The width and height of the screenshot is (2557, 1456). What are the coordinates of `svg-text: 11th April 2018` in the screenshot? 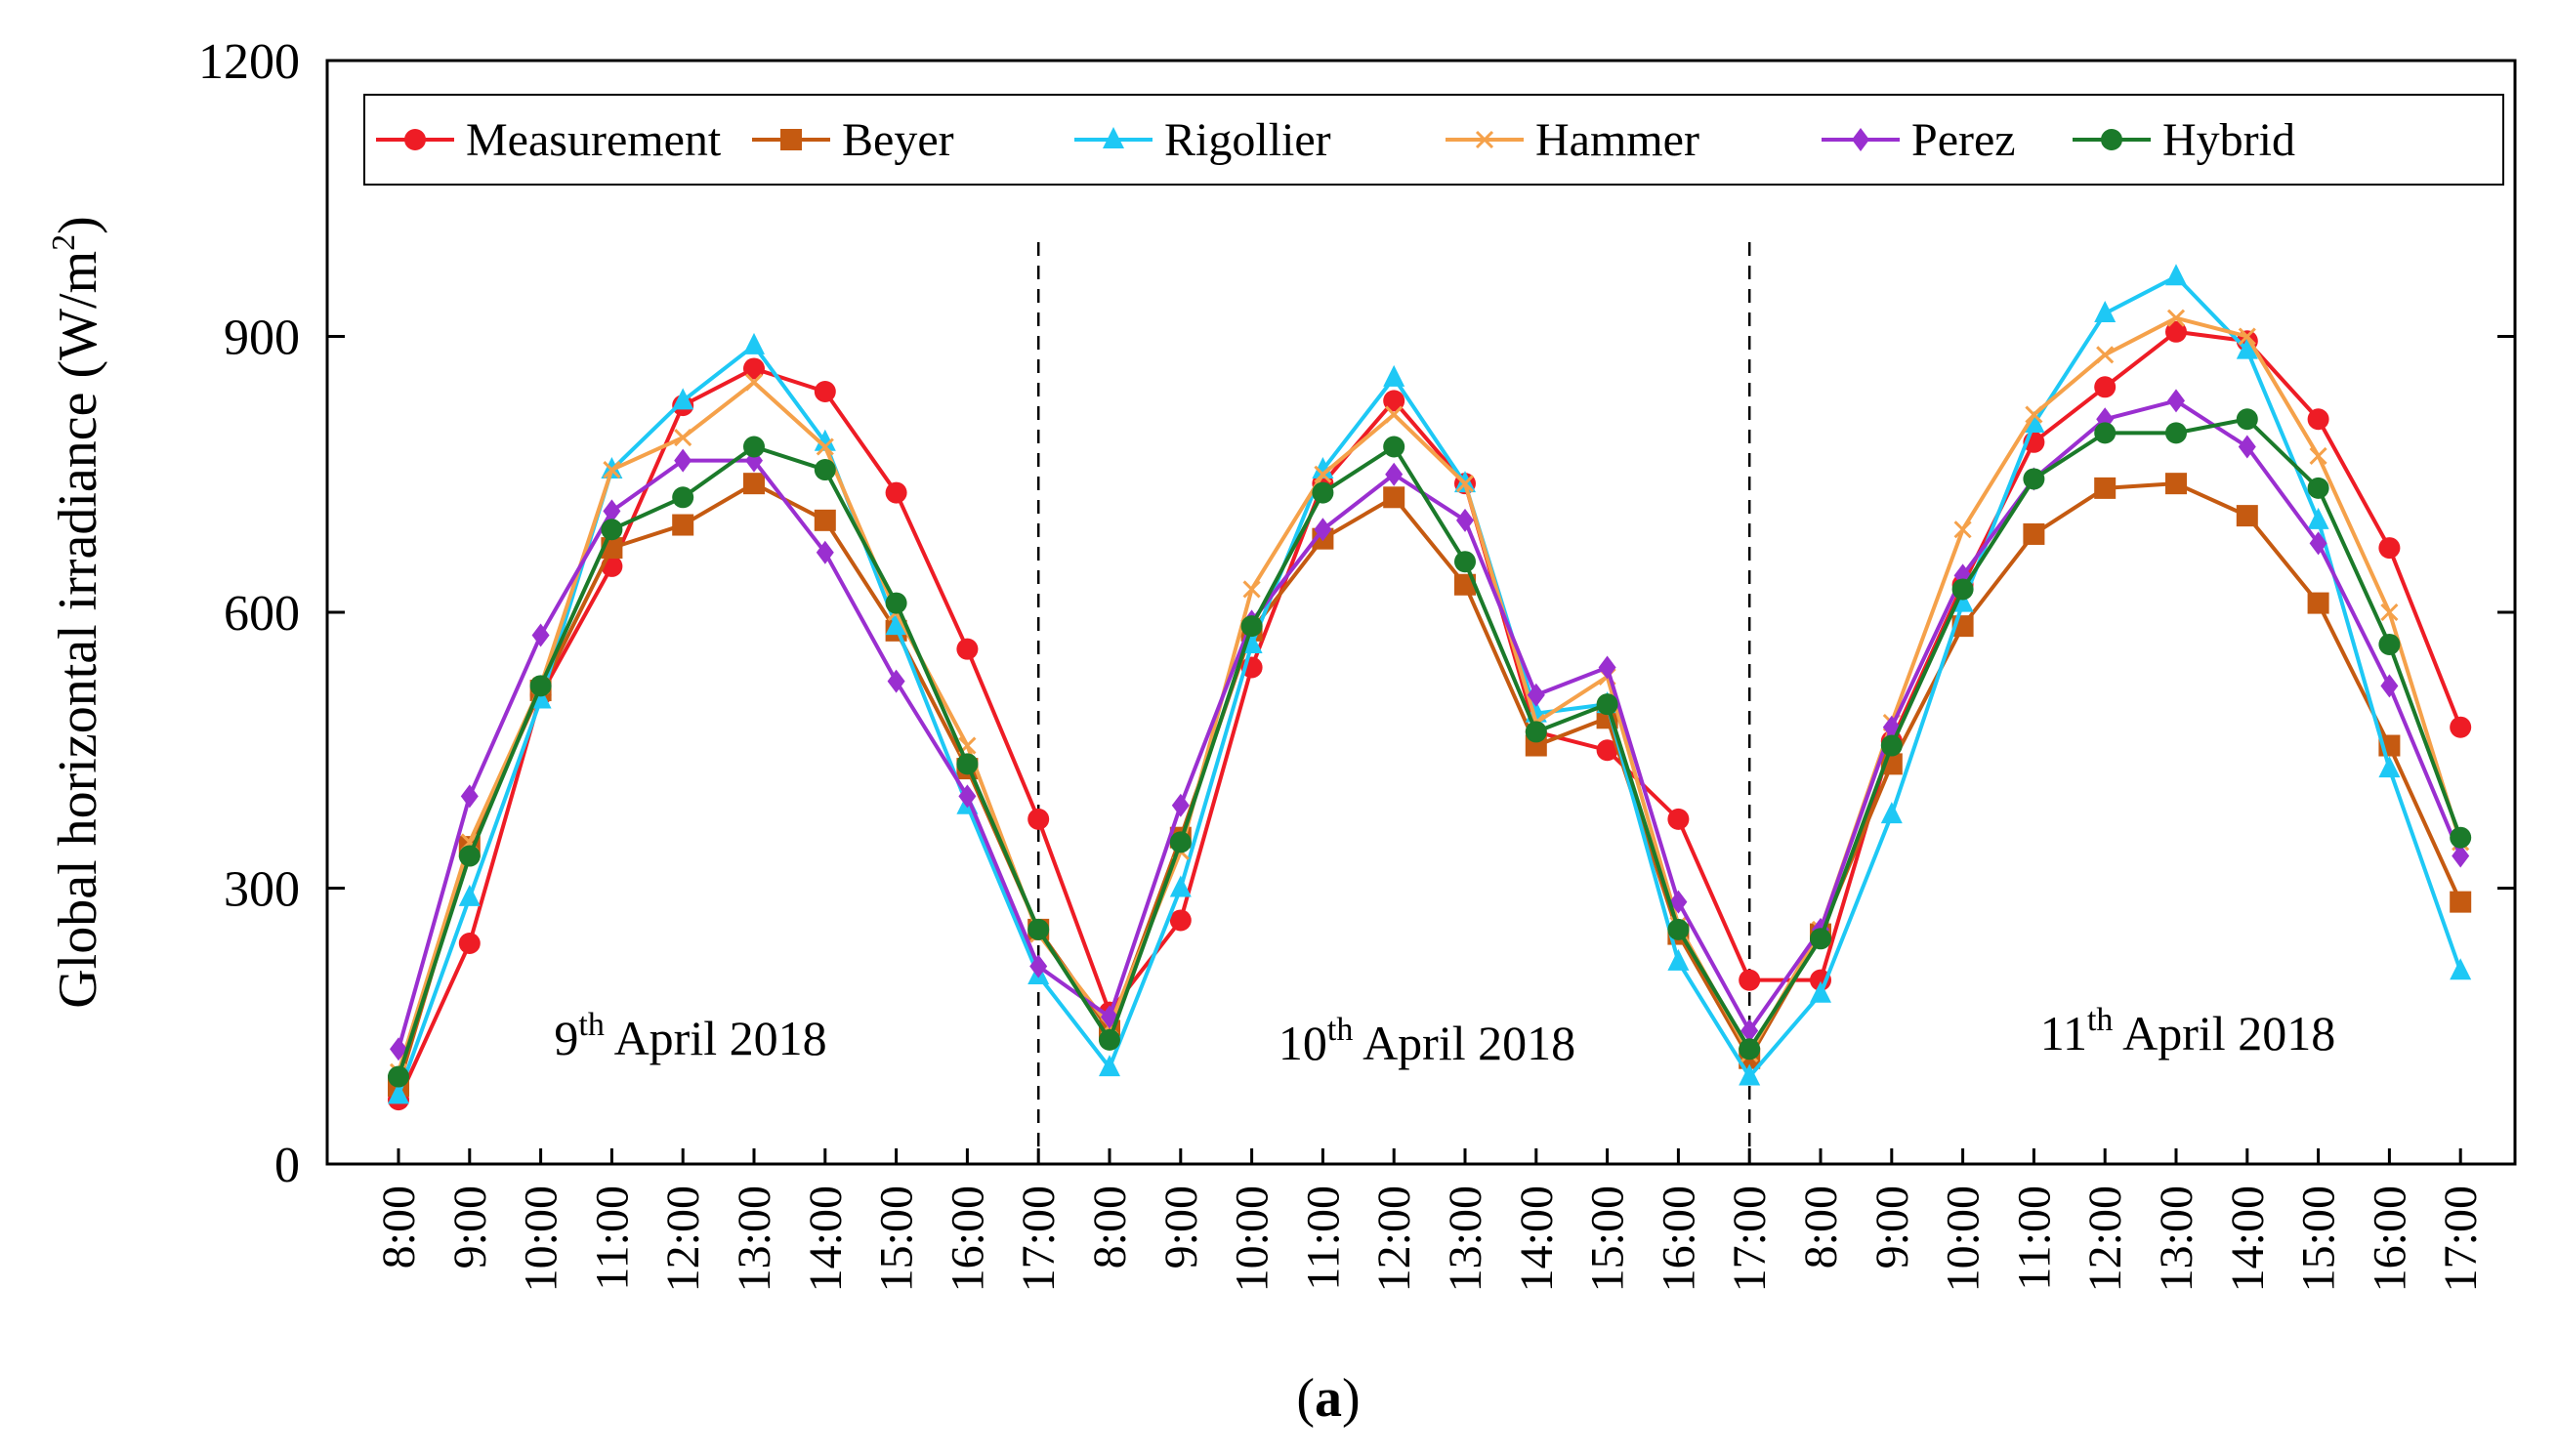 It's located at (2188, 1031).